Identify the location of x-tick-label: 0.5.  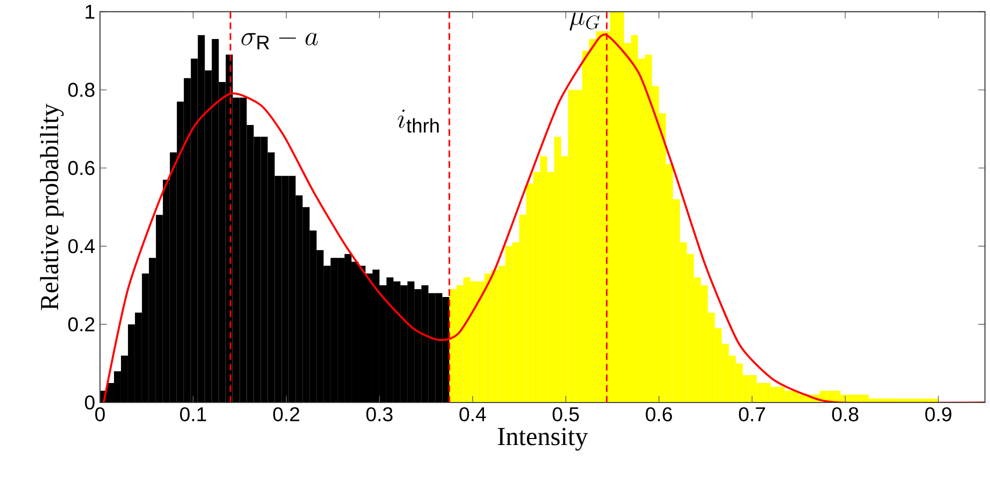
(565, 414).